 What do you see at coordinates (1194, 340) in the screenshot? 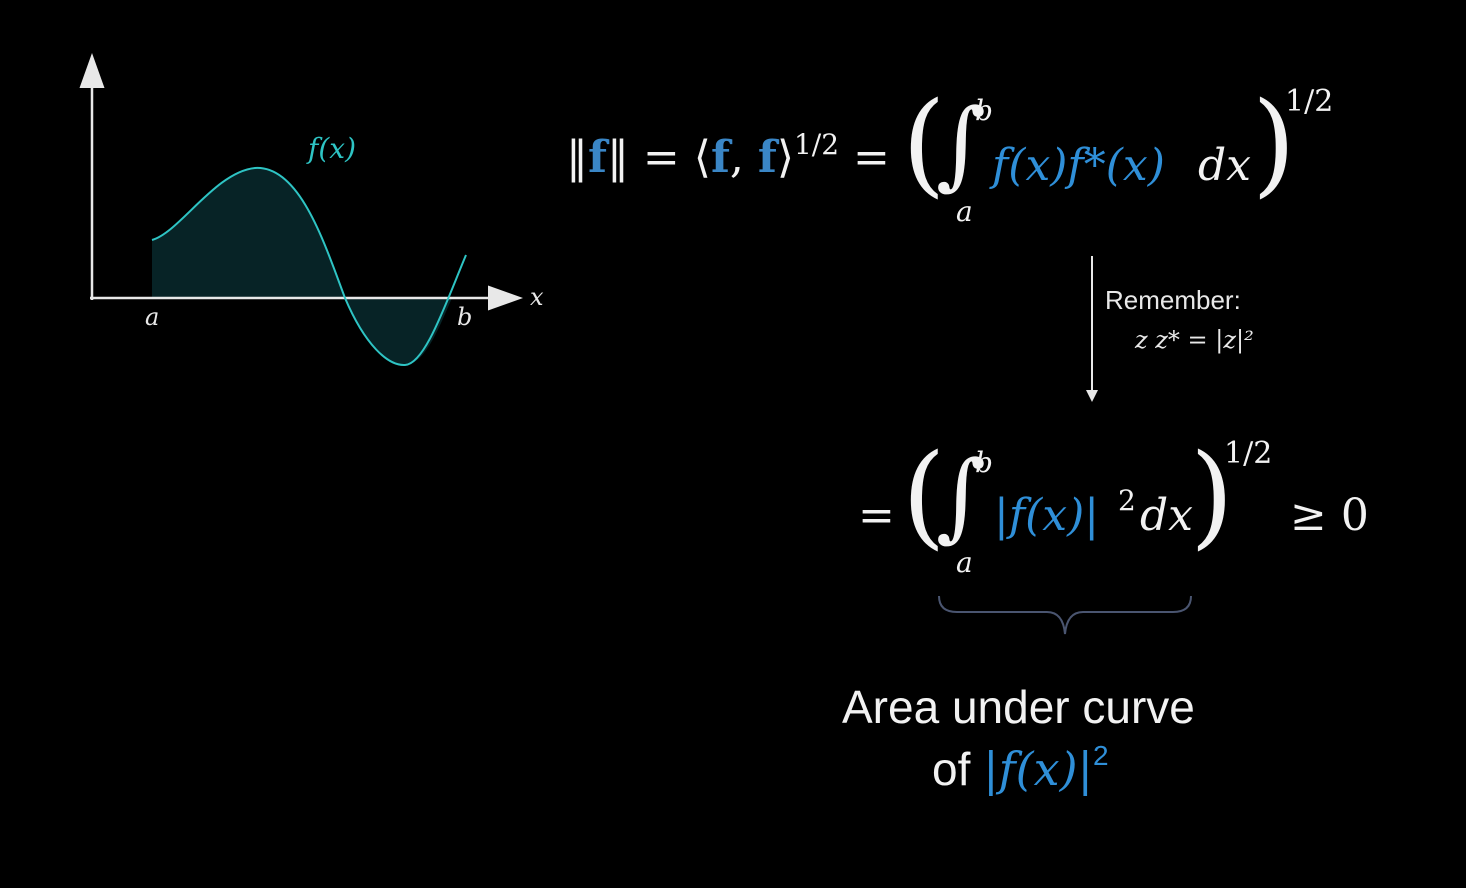
I see `reminder-identity: z z* = |z|²` at bounding box center [1194, 340].